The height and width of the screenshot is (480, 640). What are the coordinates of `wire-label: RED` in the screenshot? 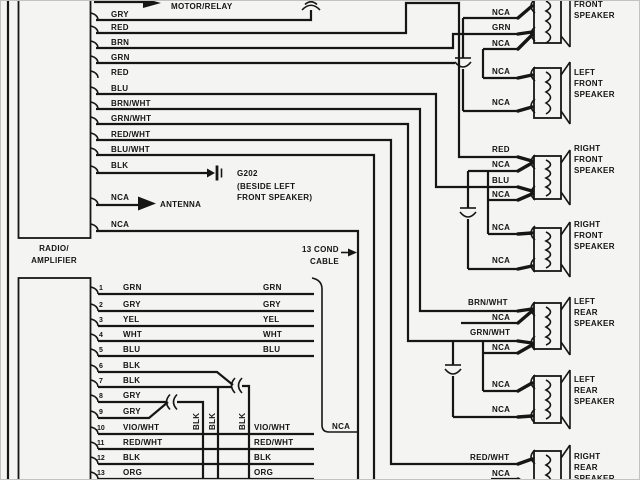 It's located at (120, 27).